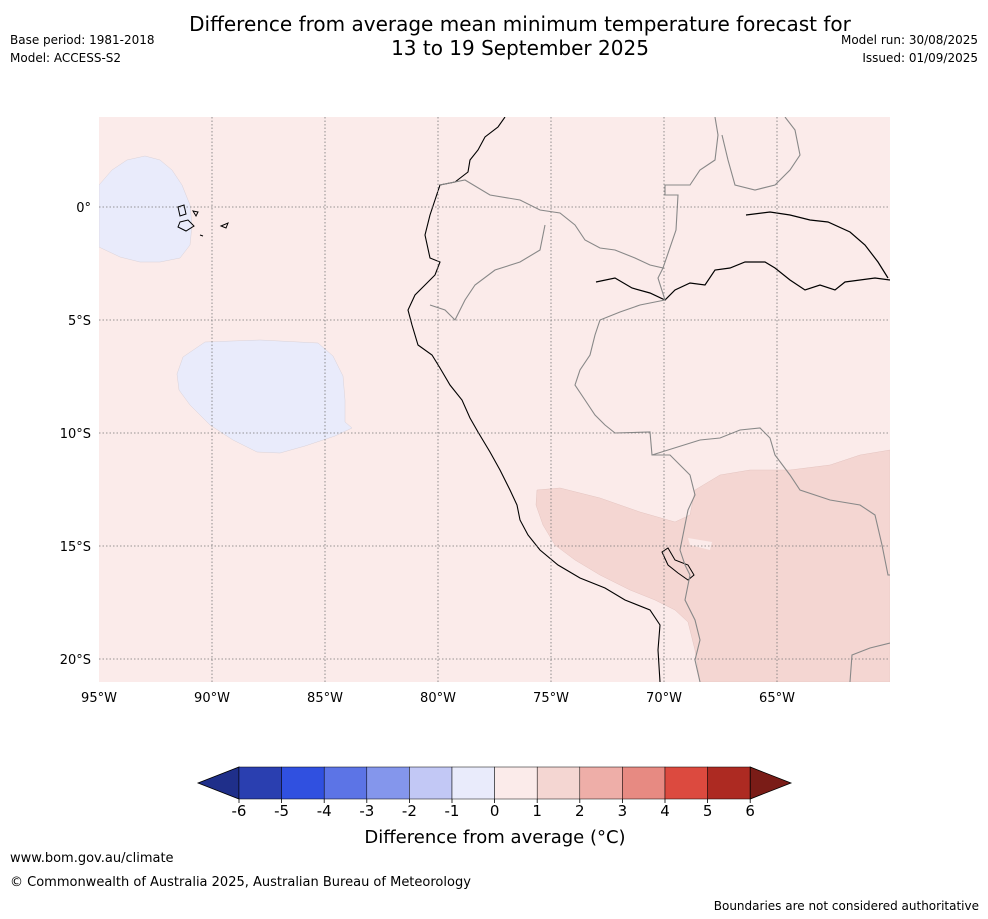  Describe the element at coordinates (325, 698) in the screenshot. I see `lon-tick-label: 85°W` at that location.